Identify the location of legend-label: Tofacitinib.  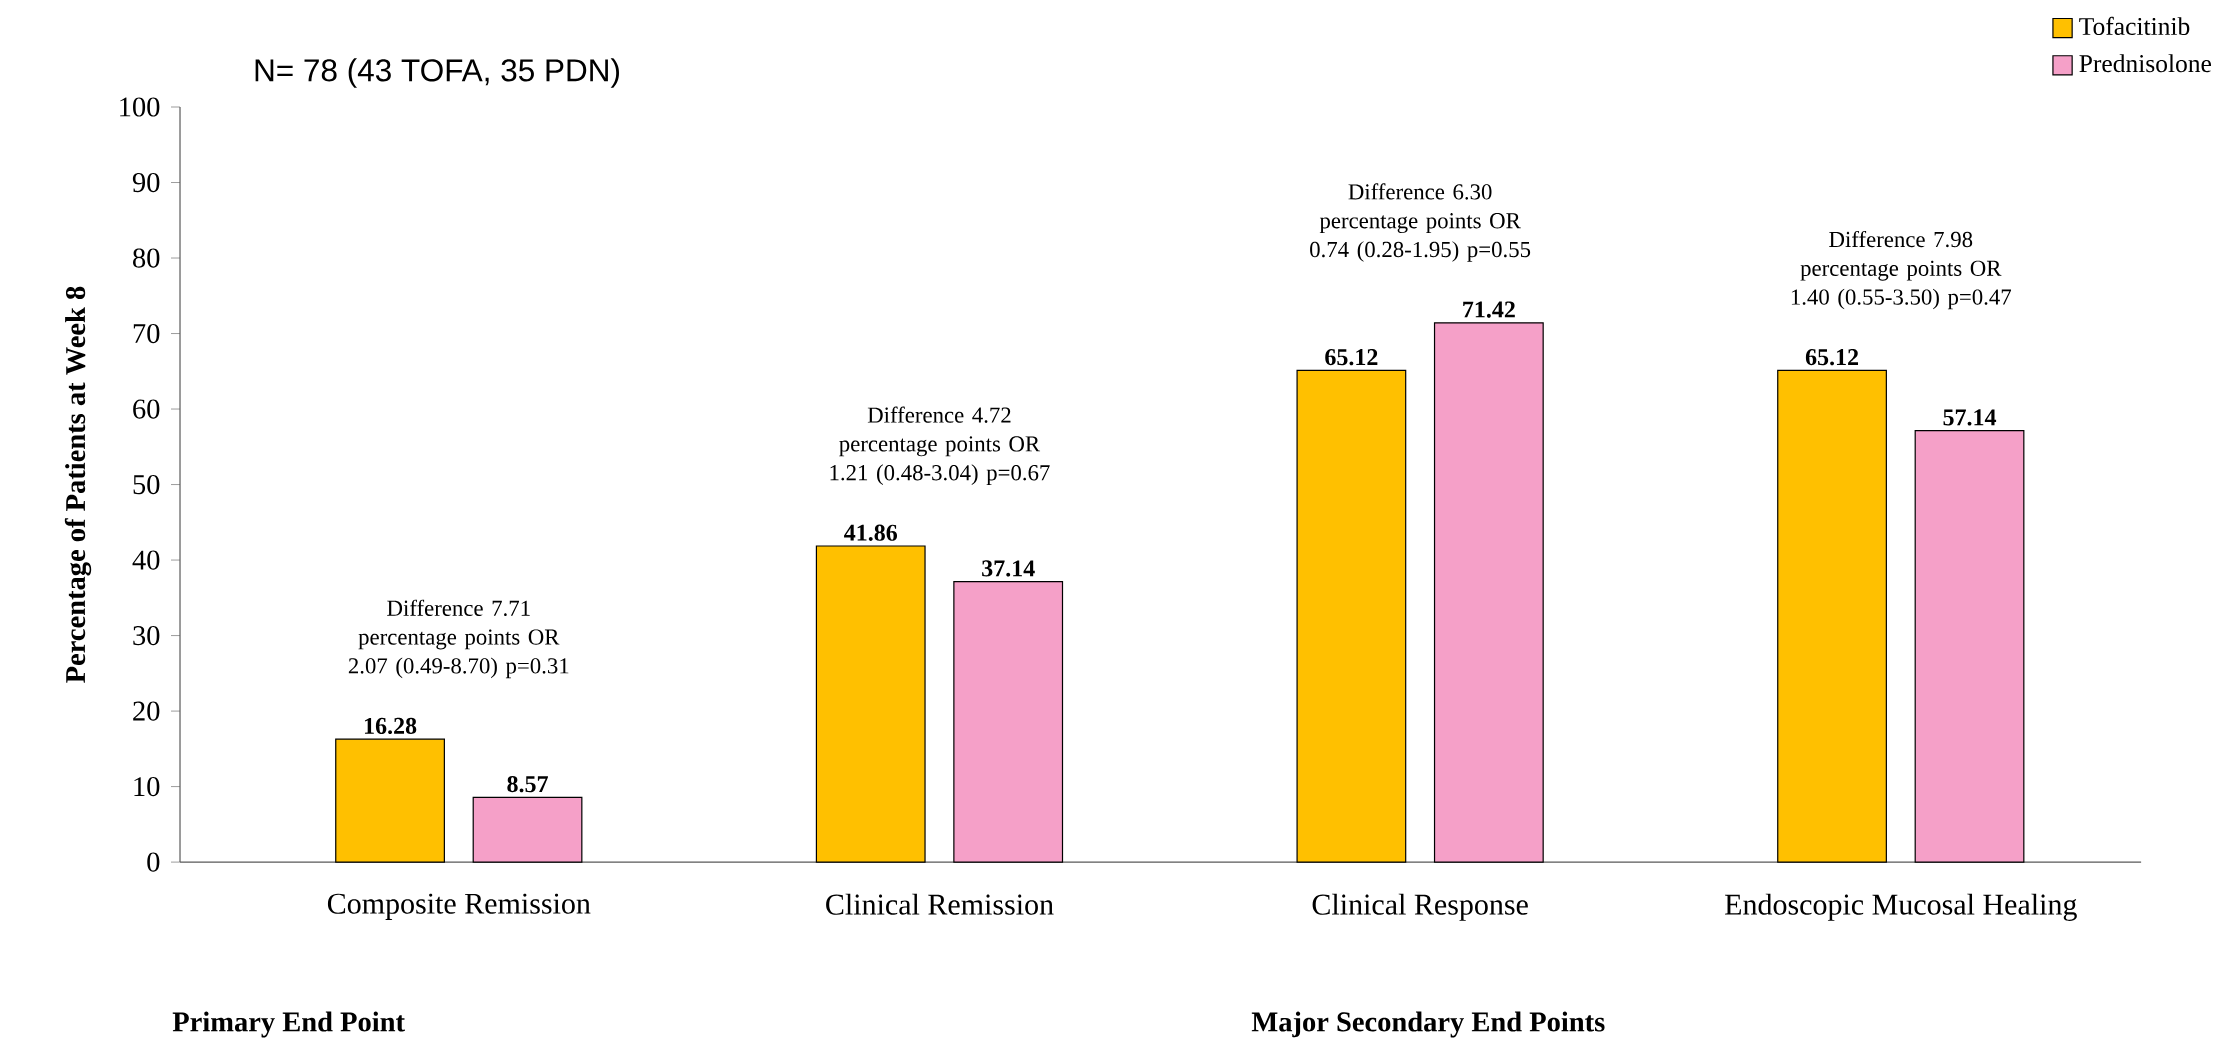
(2134, 26).